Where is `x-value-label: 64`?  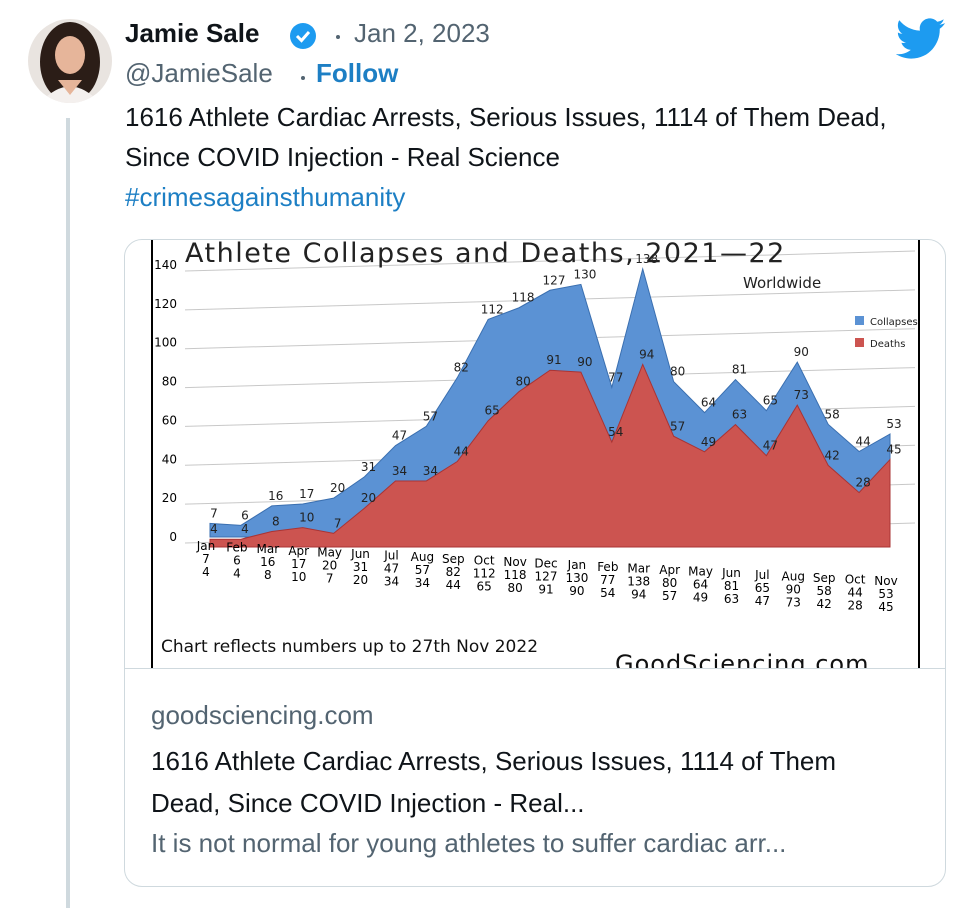 x-value-label: 64 is located at coordinates (700, 585).